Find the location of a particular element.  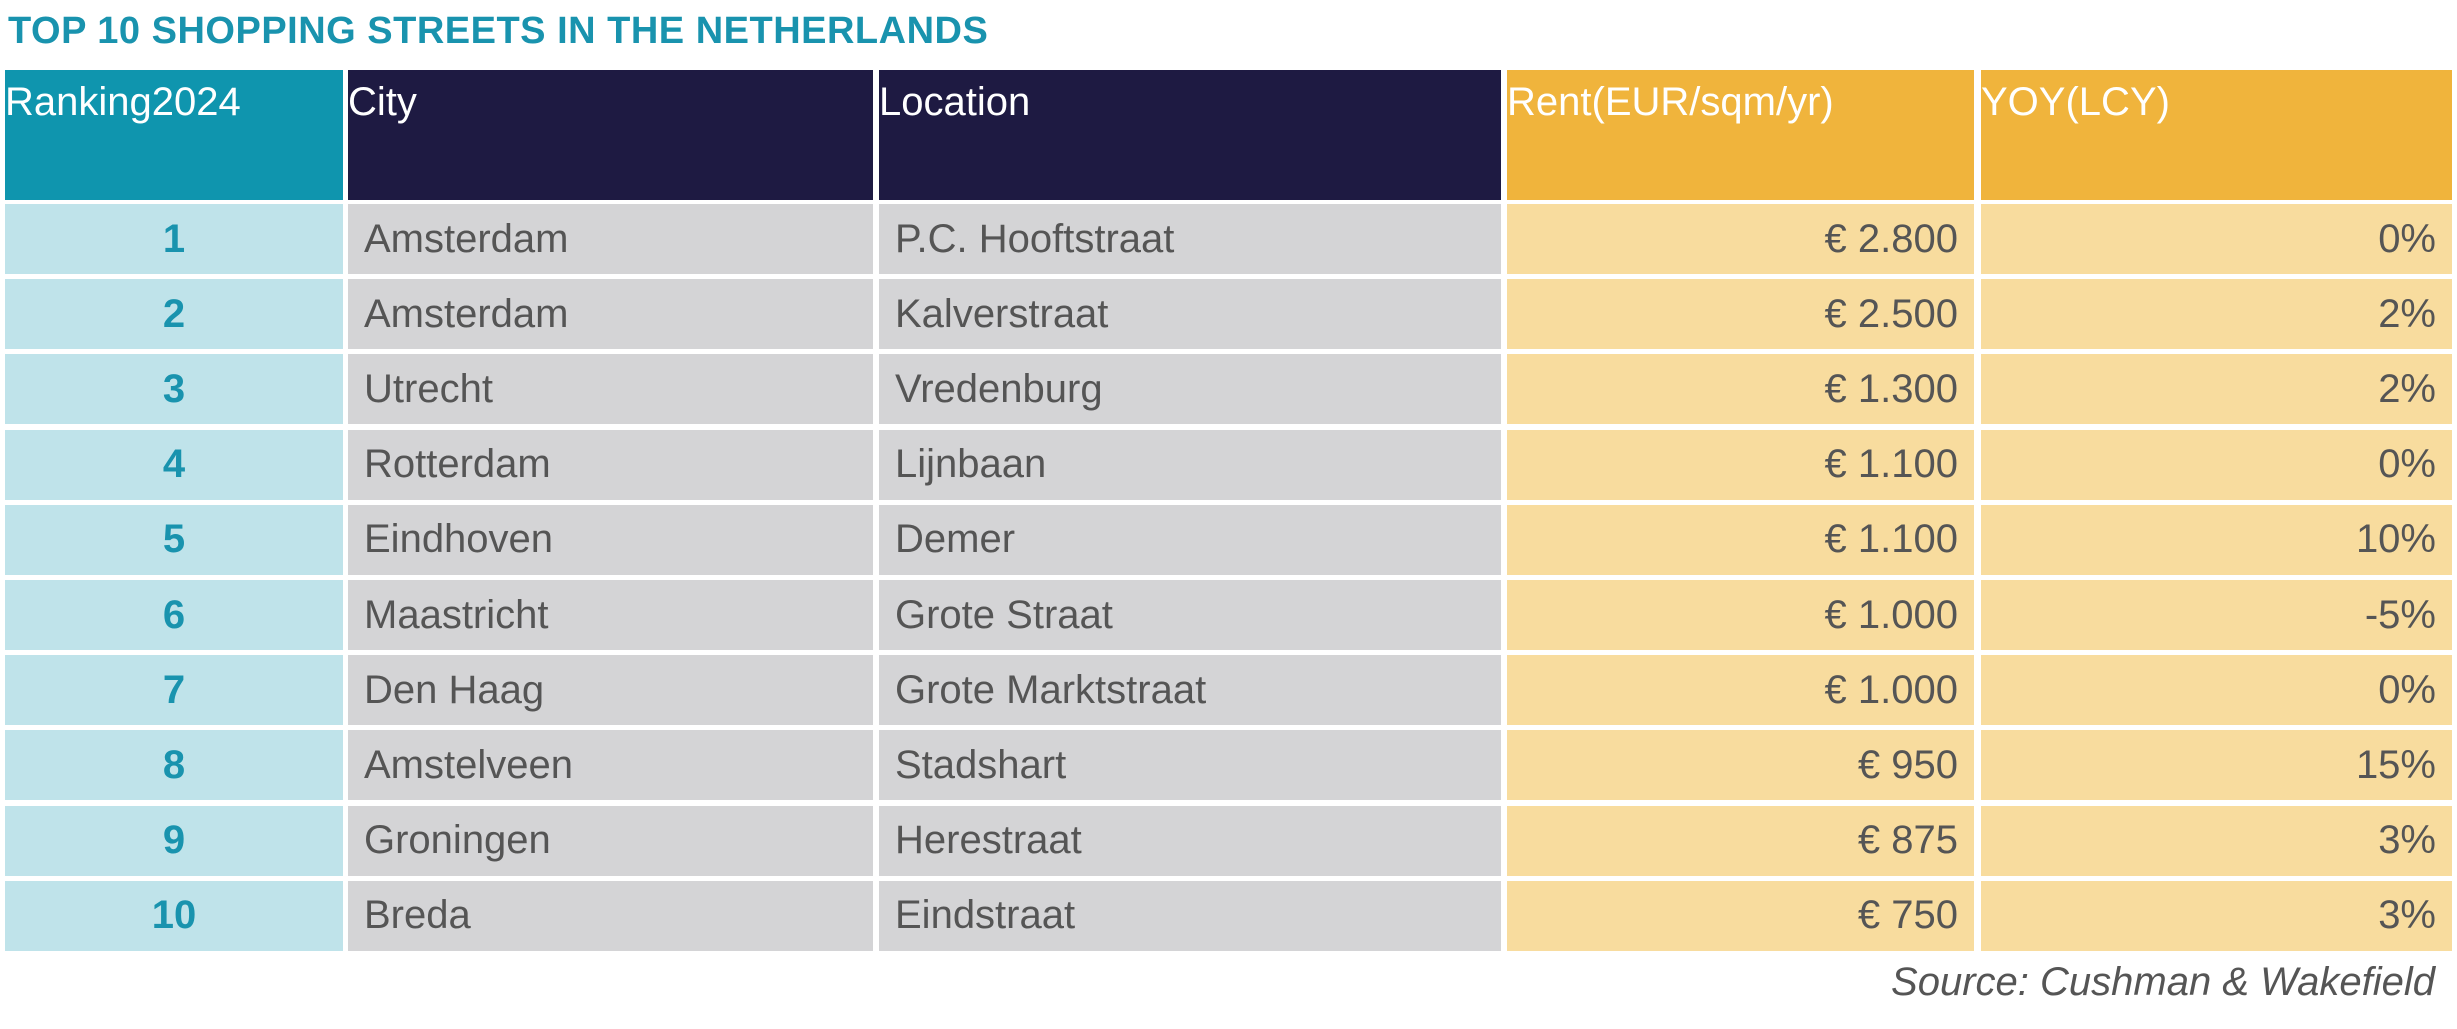

header-text: Location is located at coordinates (955, 102).